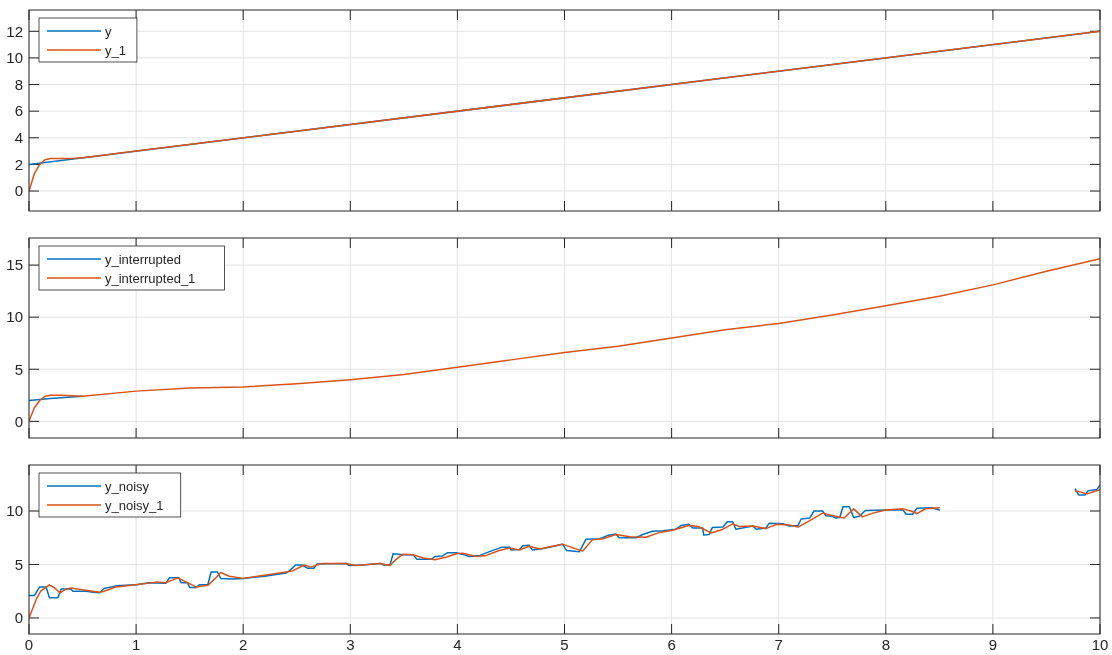 The width and height of the screenshot is (1112, 655). What do you see at coordinates (350, 644) in the screenshot?
I see `x-tick-label: 3` at bounding box center [350, 644].